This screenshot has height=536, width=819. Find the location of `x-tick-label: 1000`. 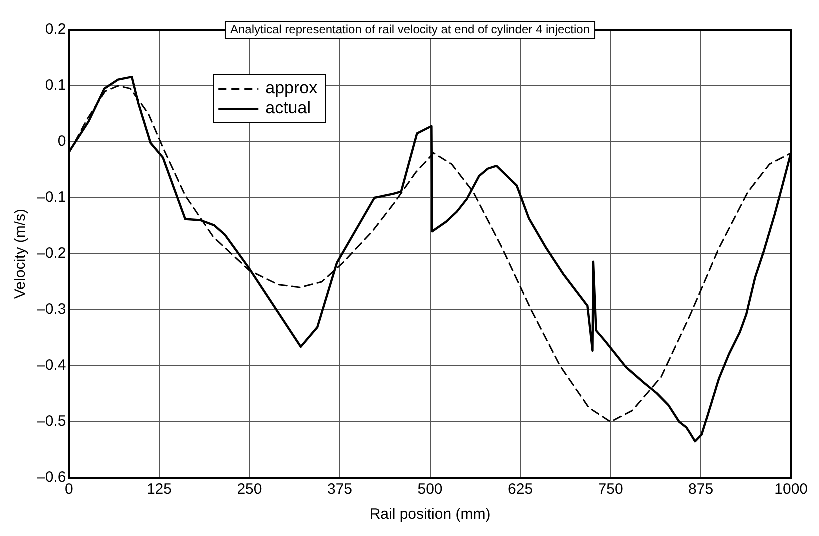

x-tick-label: 1000 is located at coordinates (791, 489).